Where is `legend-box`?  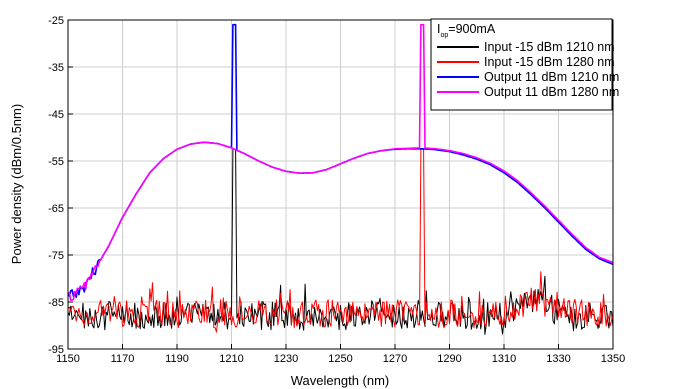 legend-box is located at coordinates (521, 64).